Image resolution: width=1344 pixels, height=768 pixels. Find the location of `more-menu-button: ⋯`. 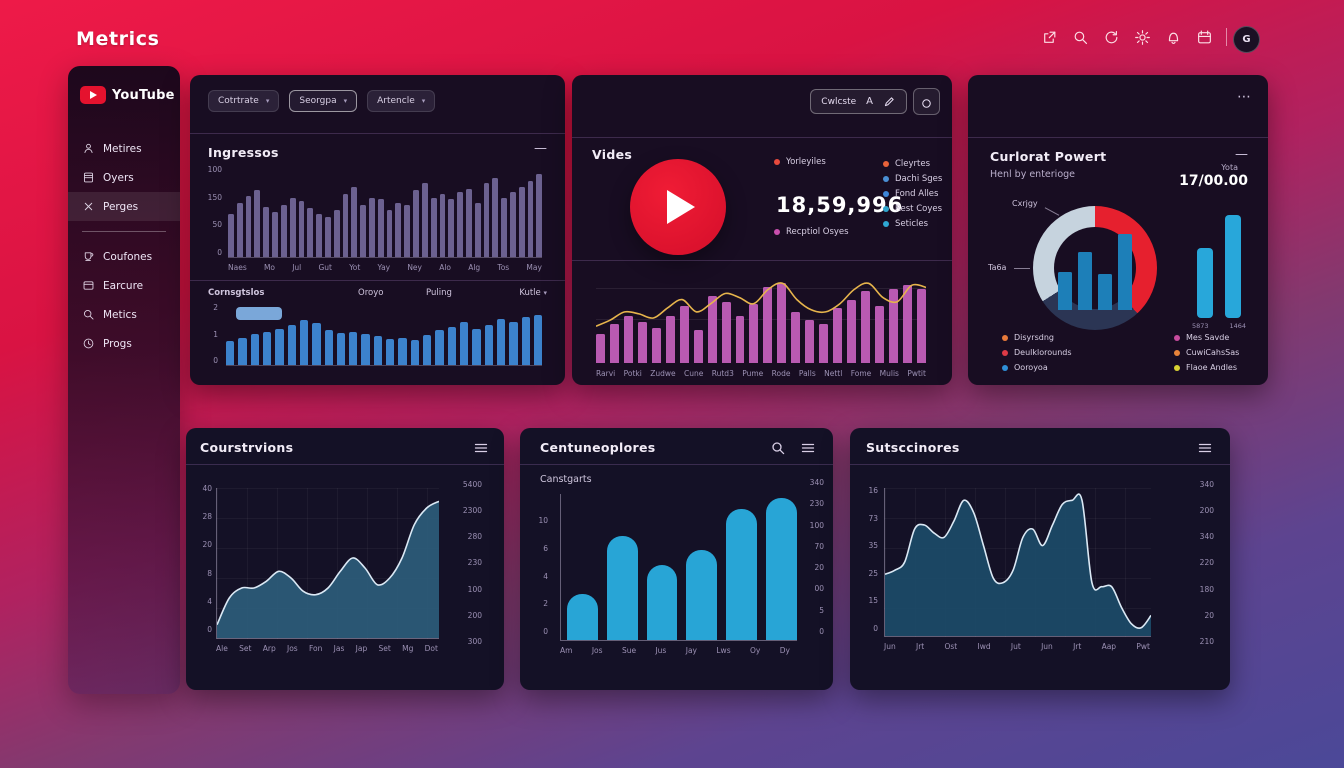

more-menu-button: ⋯ is located at coordinates (1244, 97).